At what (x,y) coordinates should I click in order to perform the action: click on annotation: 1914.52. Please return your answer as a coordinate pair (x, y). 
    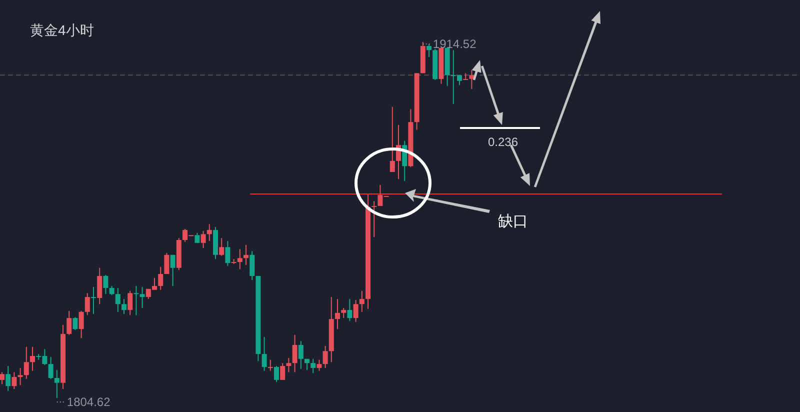
    Looking at the image, I should click on (454, 44).